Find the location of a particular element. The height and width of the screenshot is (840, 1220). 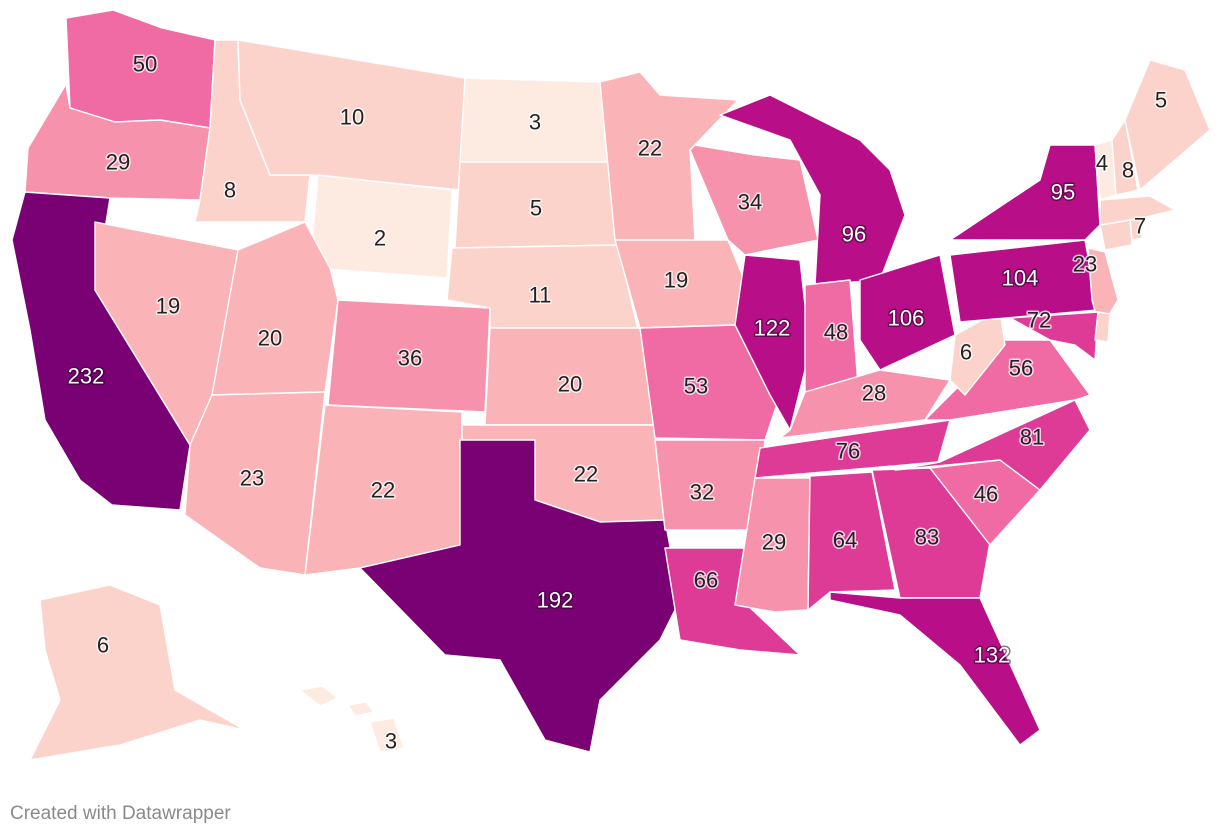

state-label-ak: 6 is located at coordinates (103, 645).